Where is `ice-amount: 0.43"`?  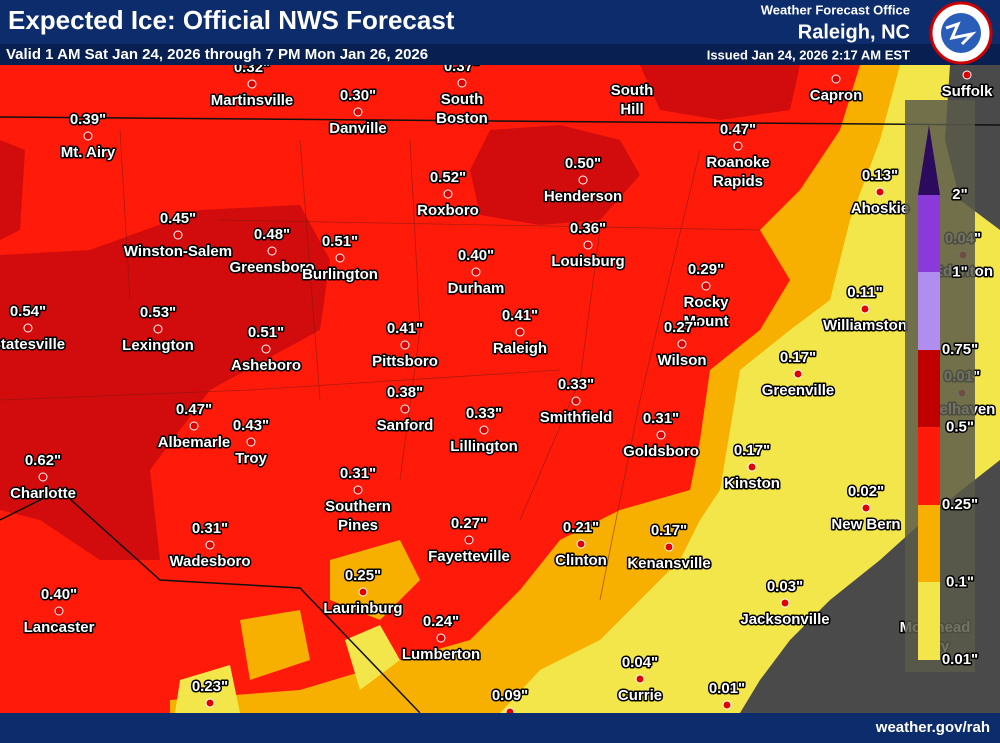 ice-amount: 0.43" is located at coordinates (251, 425).